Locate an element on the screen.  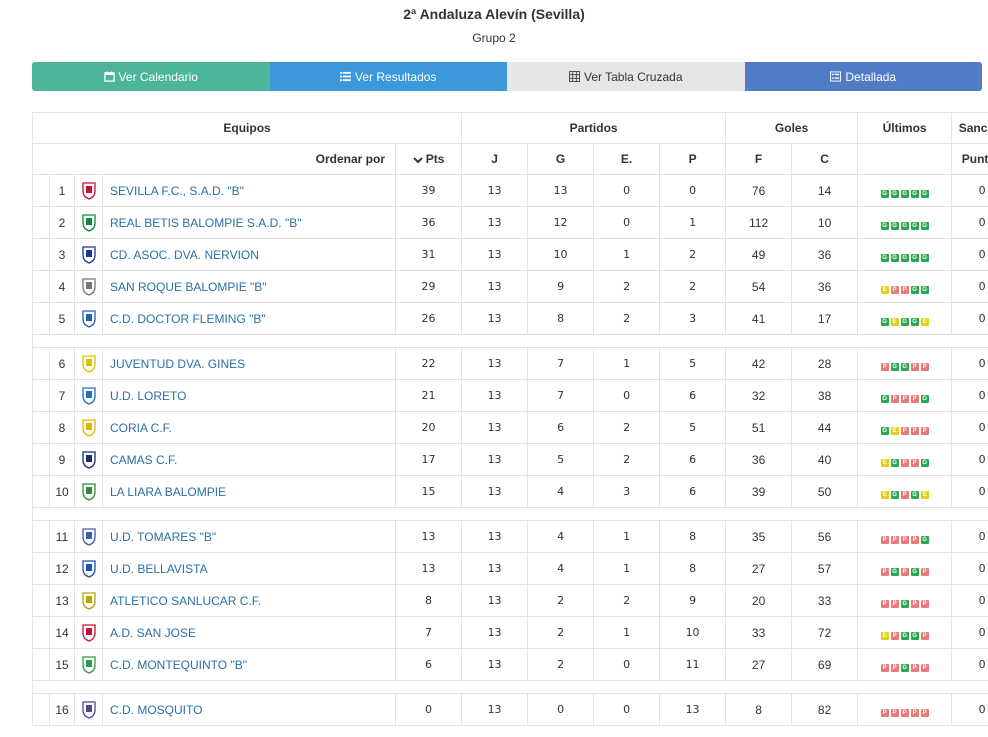
position: 6 is located at coordinates (62, 363).